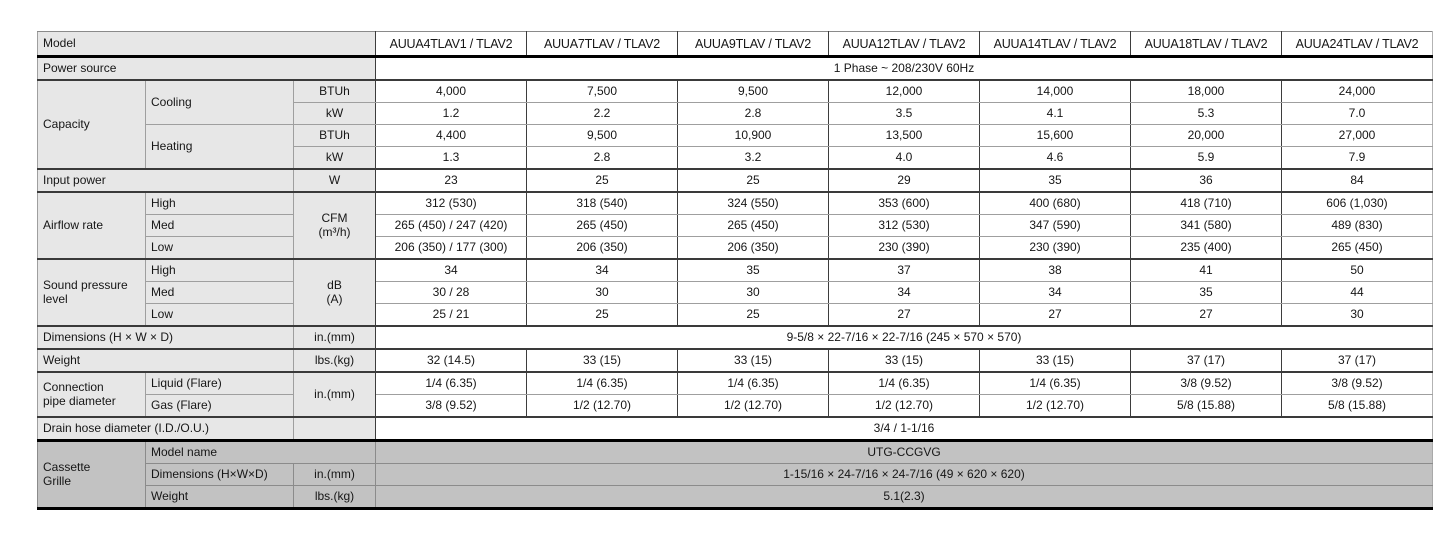 The image size is (1440, 540). What do you see at coordinates (1357, 270) in the screenshot?
I see `sound-high-value: 50` at bounding box center [1357, 270].